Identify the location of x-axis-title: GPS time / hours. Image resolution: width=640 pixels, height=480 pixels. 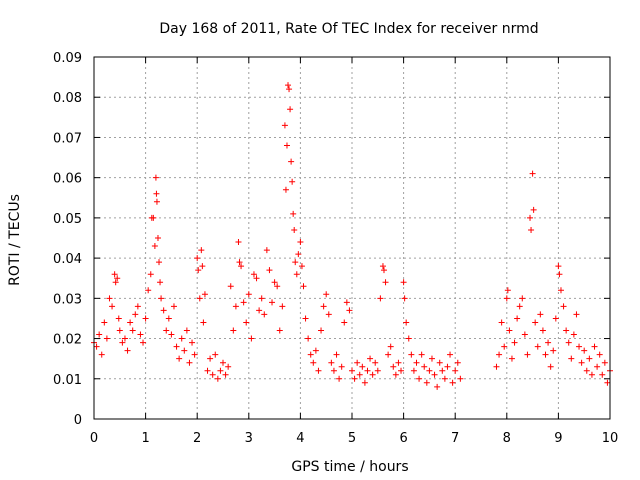
(349, 467).